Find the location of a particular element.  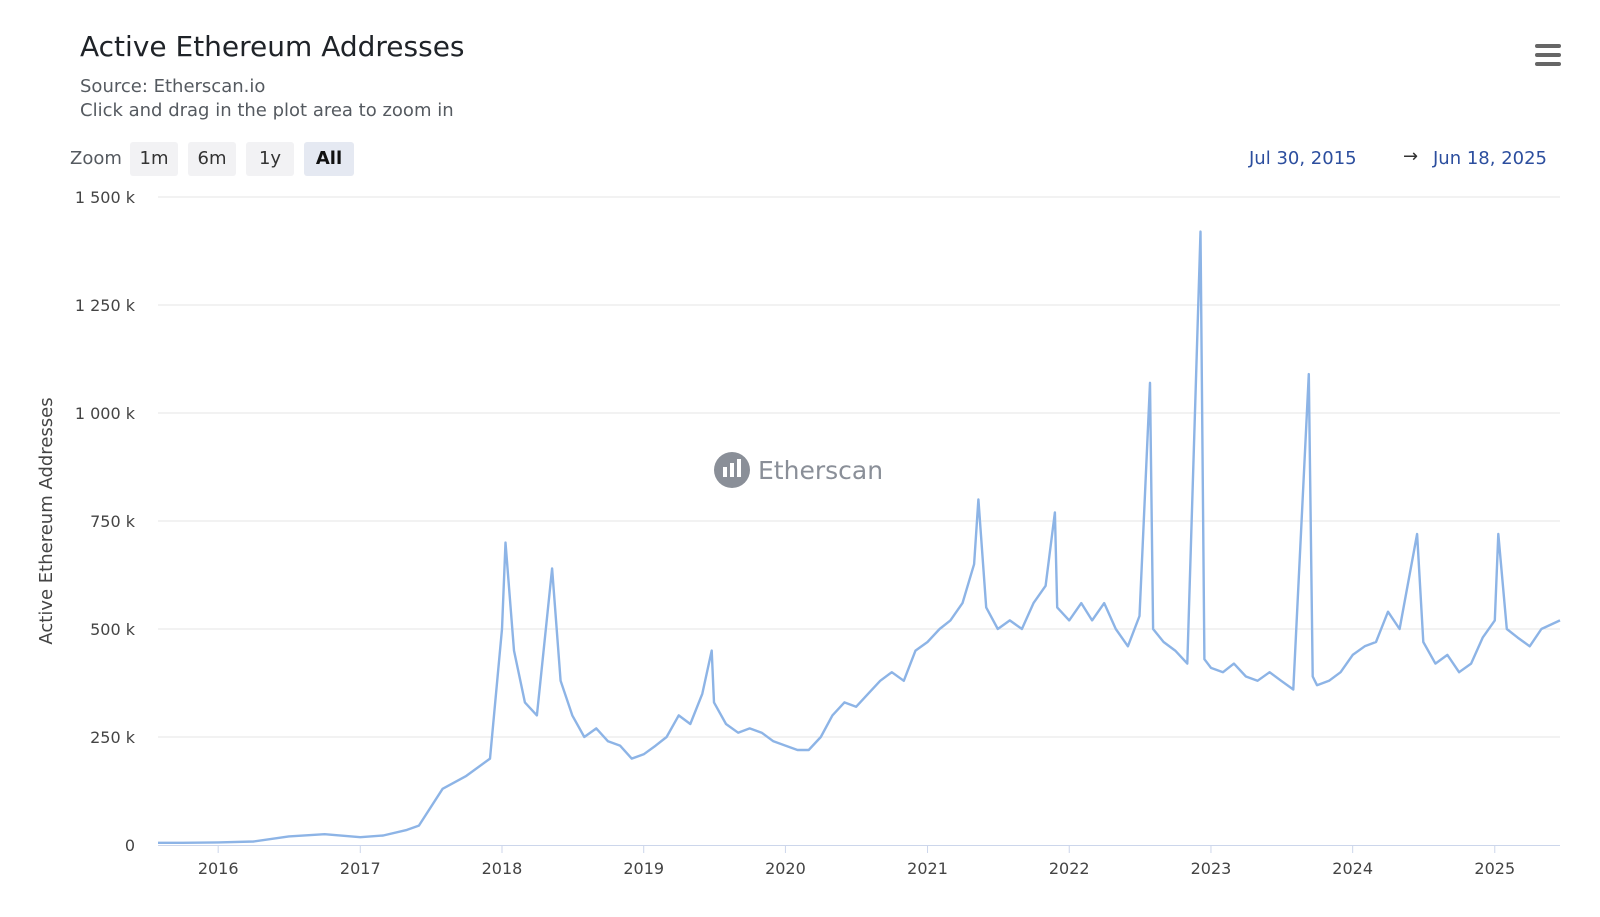

x-tick-label: 2018 is located at coordinates (502, 868).